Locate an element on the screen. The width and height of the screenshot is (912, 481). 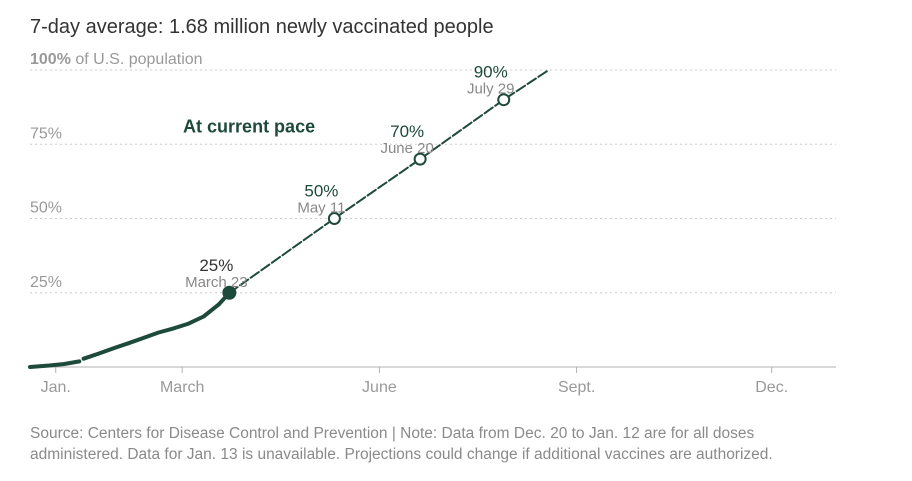
milestone-percent-label: 70% is located at coordinates (407, 131).